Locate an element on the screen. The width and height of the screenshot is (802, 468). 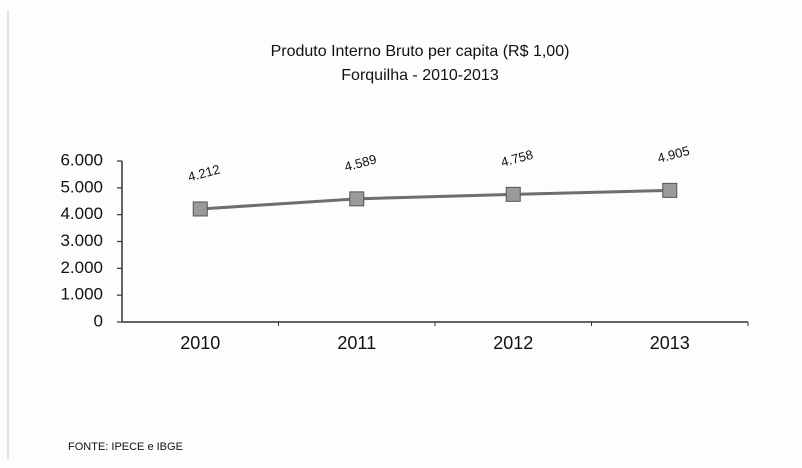
source: FONTE: IPECE e IBGE is located at coordinates (125, 447).